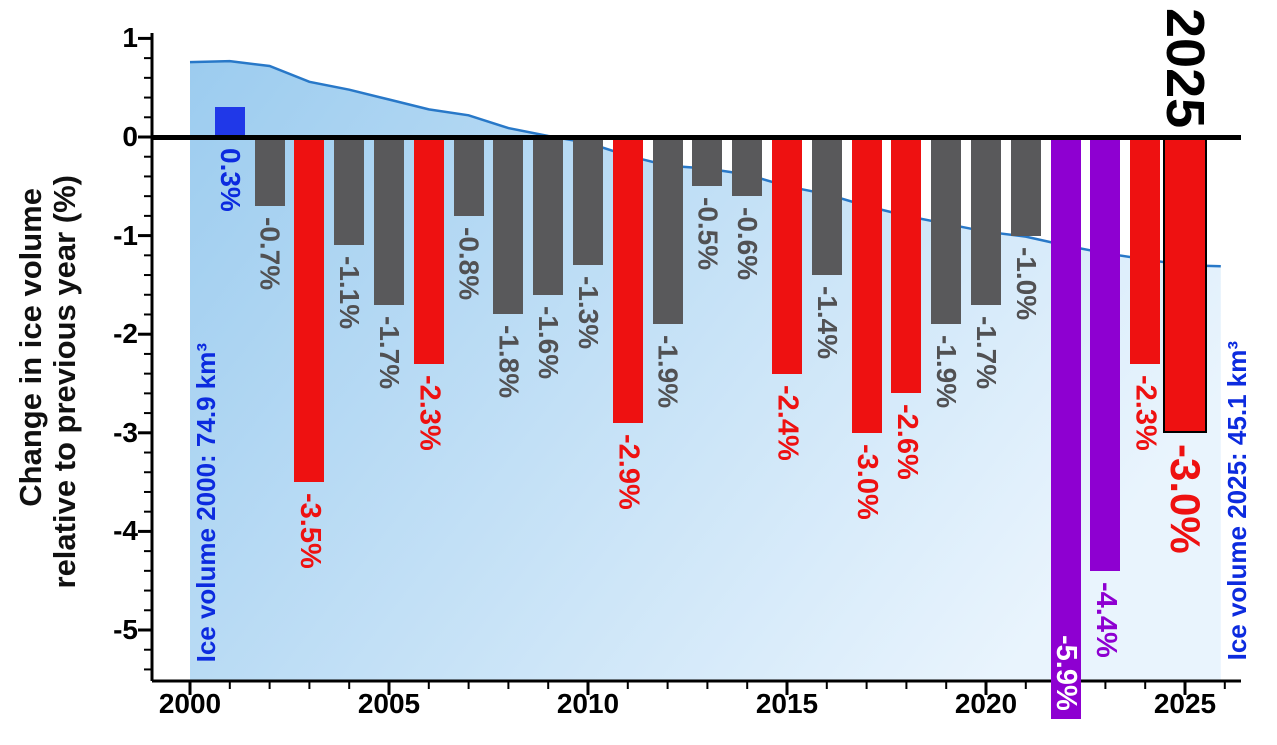  Describe the element at coordinates (1026, 283) in the screenshot. I see `bar-label-2021: -1.0%` at that location.